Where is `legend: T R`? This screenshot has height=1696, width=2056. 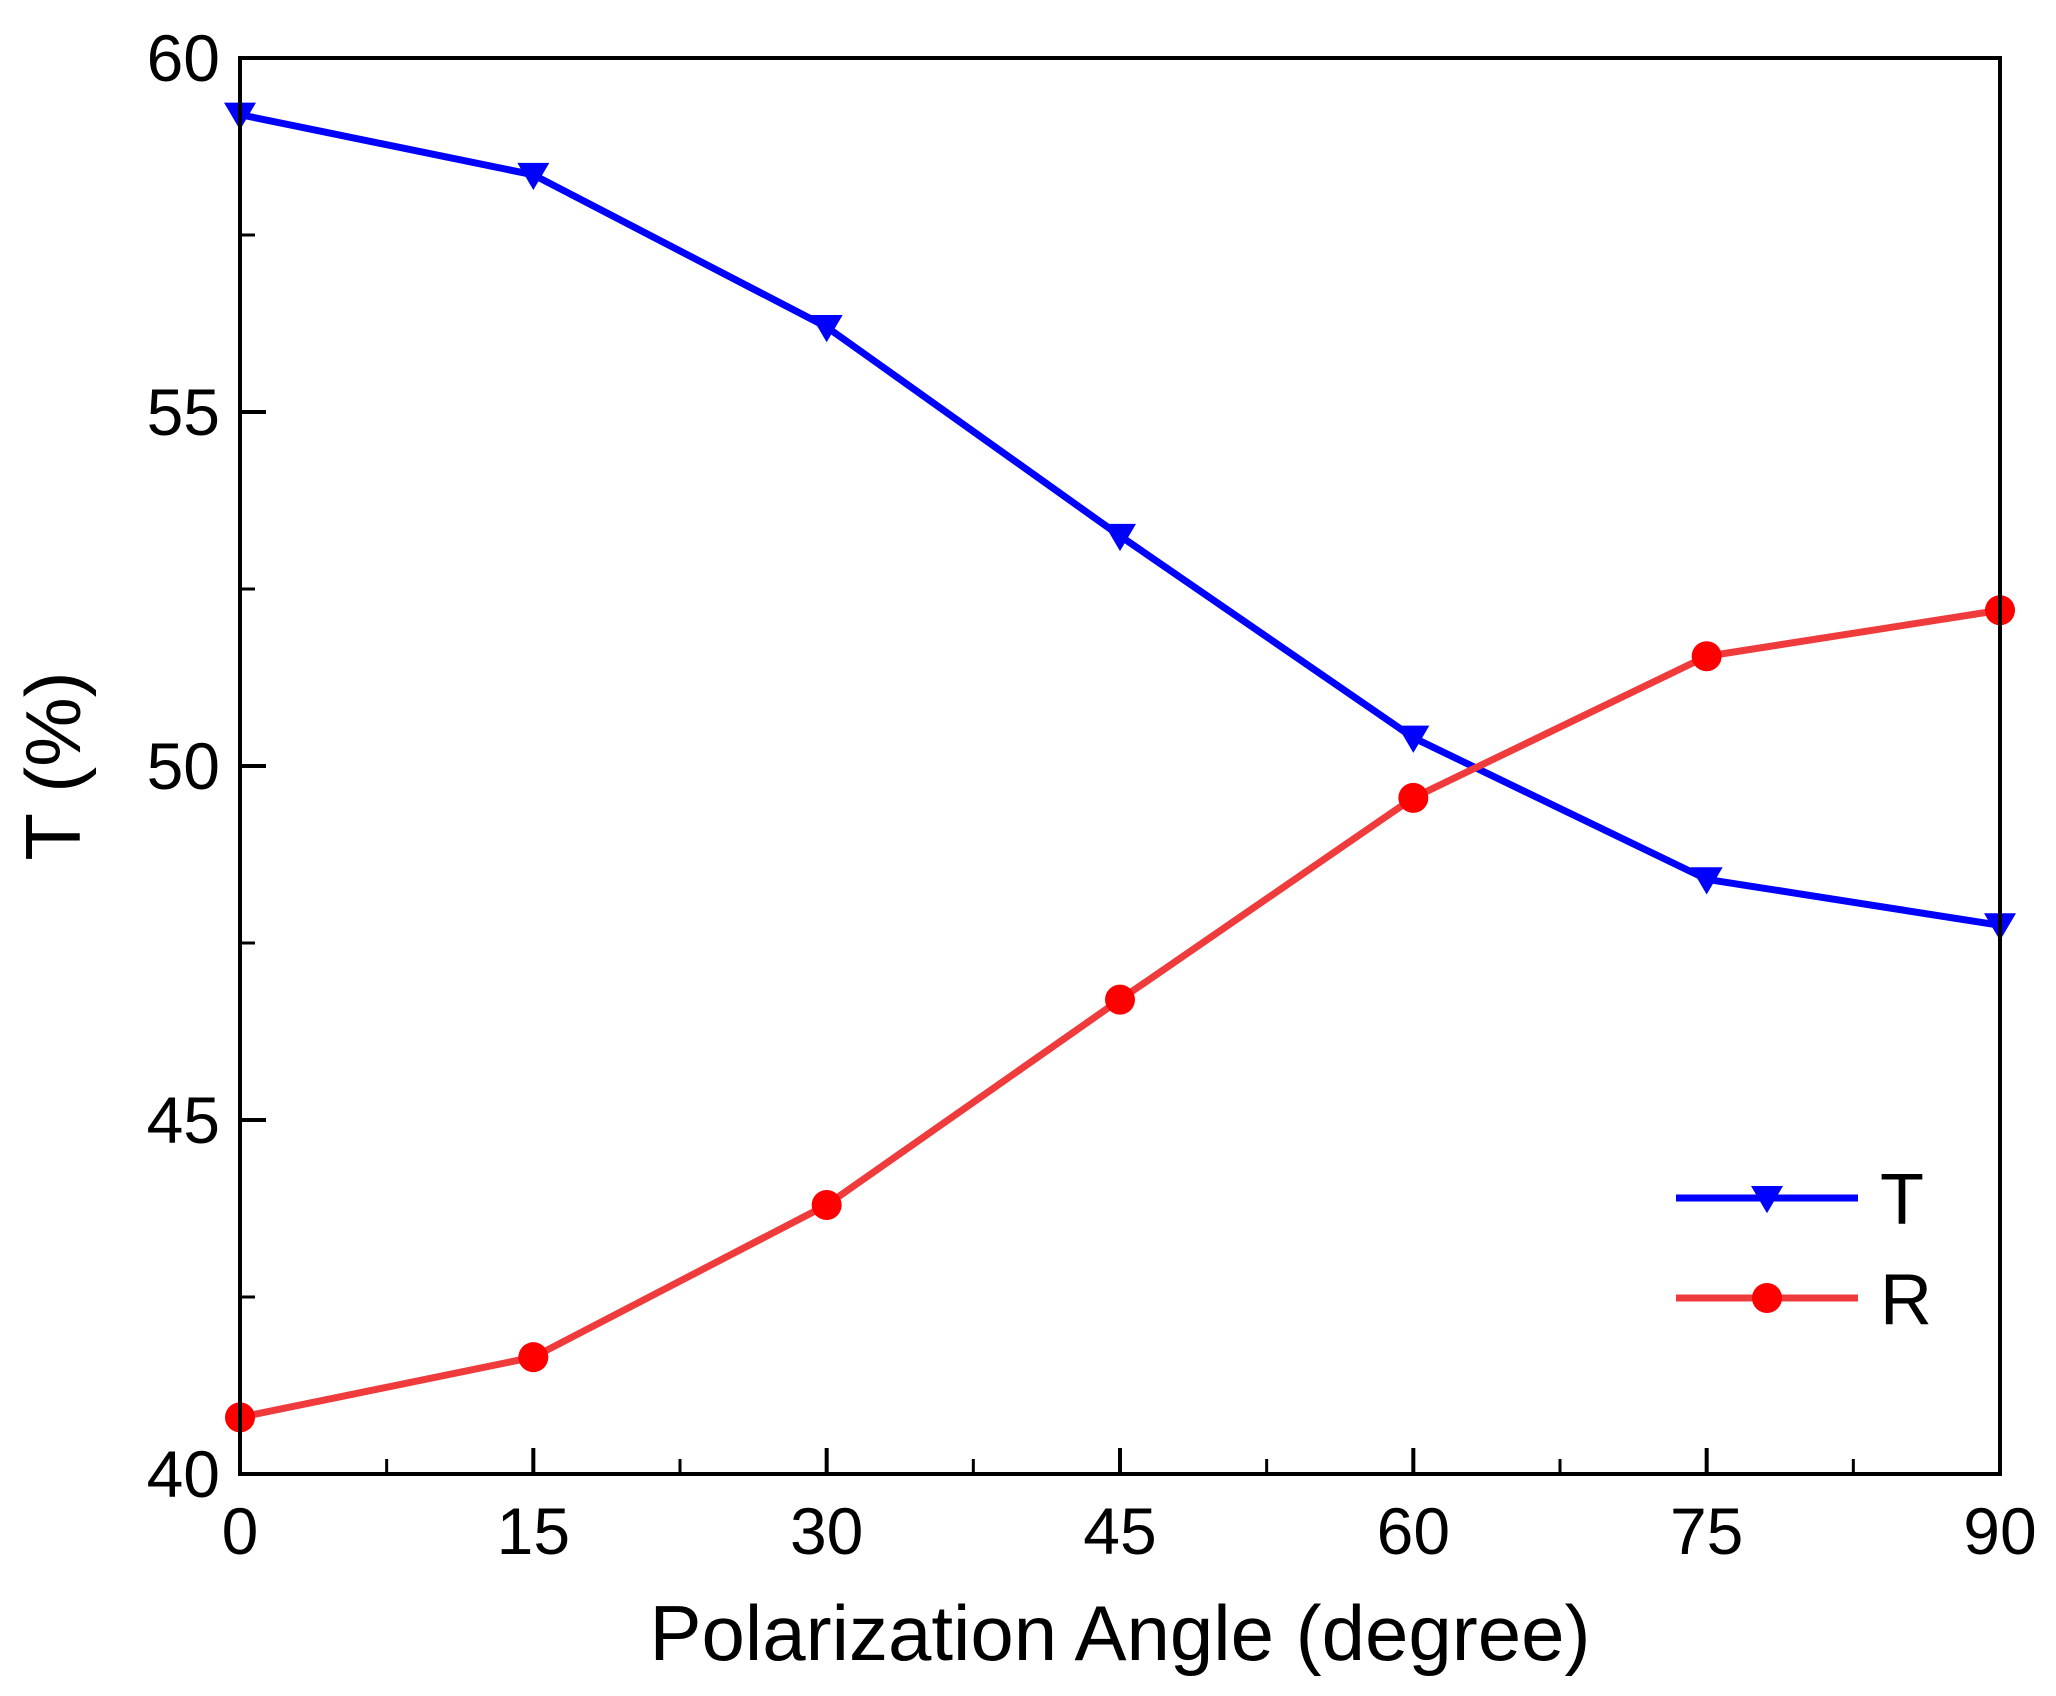
legend: T R is located at coordinates (1804, 1250).